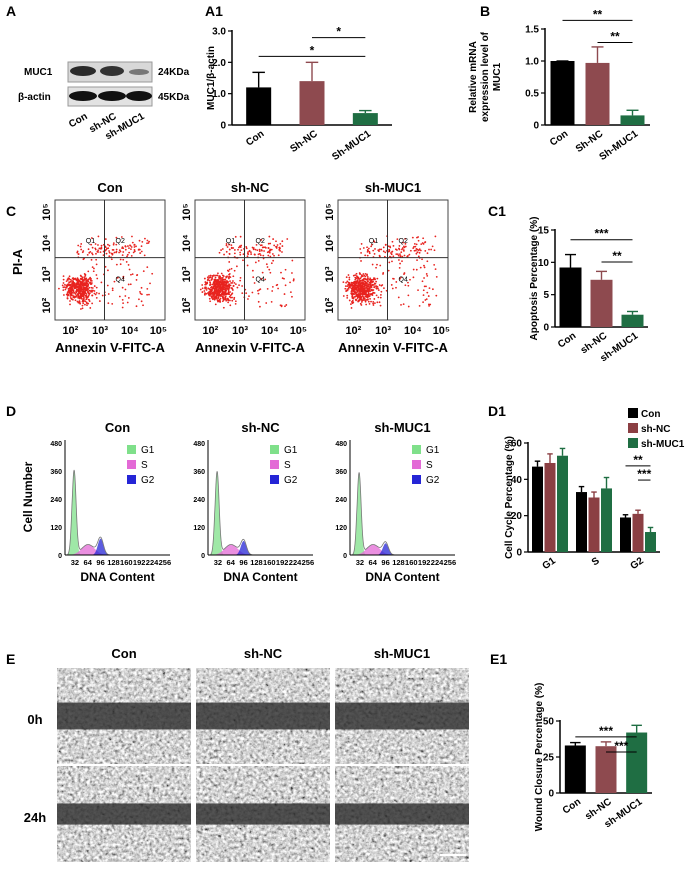 The width and height of the screenshot is (685, 880). What do you see at coordinates (509, 497) in the screenshot?
I see `axis-label: Cell Cycle Percentage (%)` at bounding box center [509, 497].